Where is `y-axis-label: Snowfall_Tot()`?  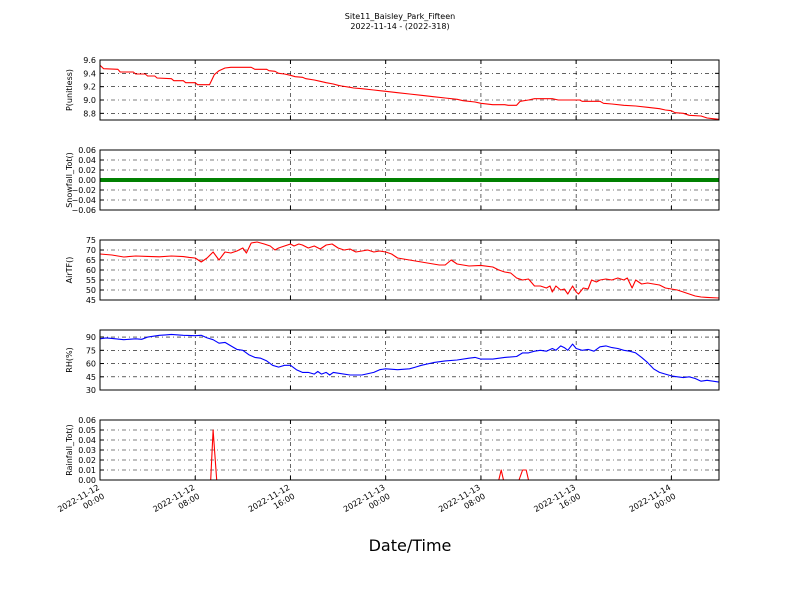
y-axis-label: Snowfall_Tot() is located at coordinates (69, 180).